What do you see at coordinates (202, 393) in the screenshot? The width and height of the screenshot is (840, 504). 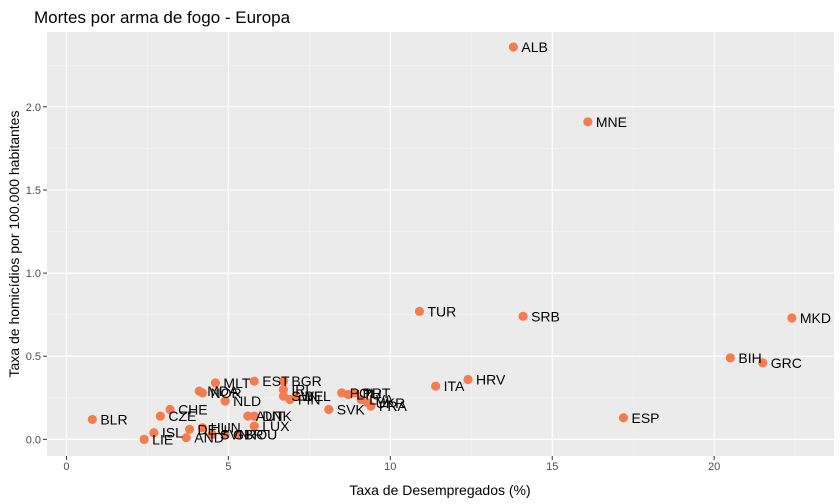 I see `data-point-nor` at bounding box center [202, 393].